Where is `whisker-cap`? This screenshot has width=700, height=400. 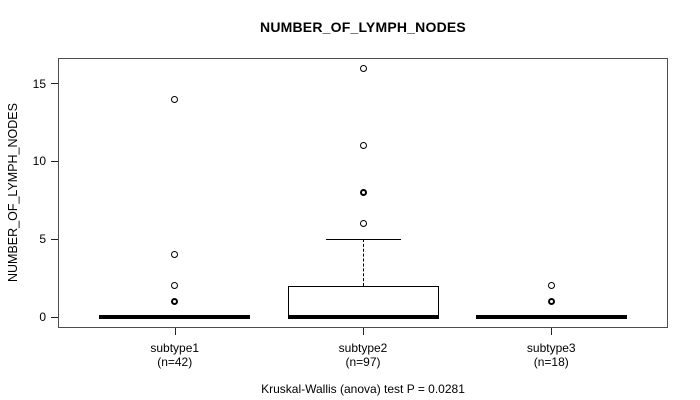 whisker-cap is located at coordinates (363, 239).